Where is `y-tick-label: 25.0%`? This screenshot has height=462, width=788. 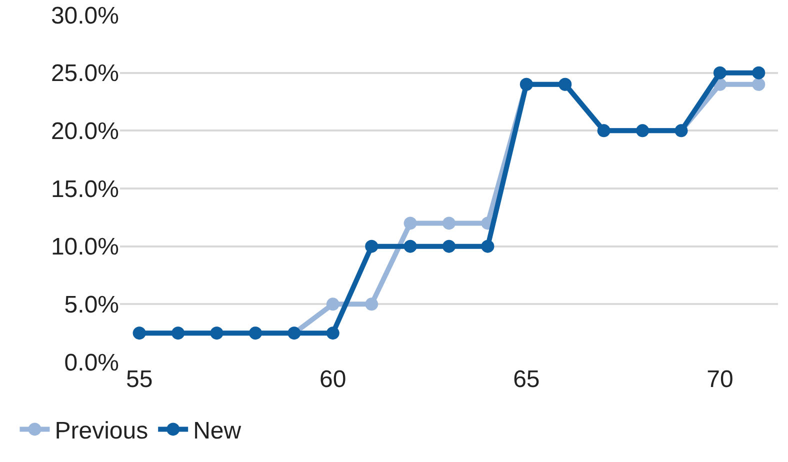
y-tick-label: 25.0% is located at coordinates (84, 74).